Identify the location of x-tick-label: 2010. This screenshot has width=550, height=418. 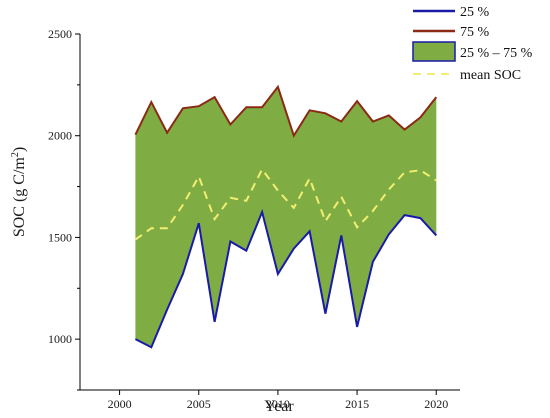
(278, 404).